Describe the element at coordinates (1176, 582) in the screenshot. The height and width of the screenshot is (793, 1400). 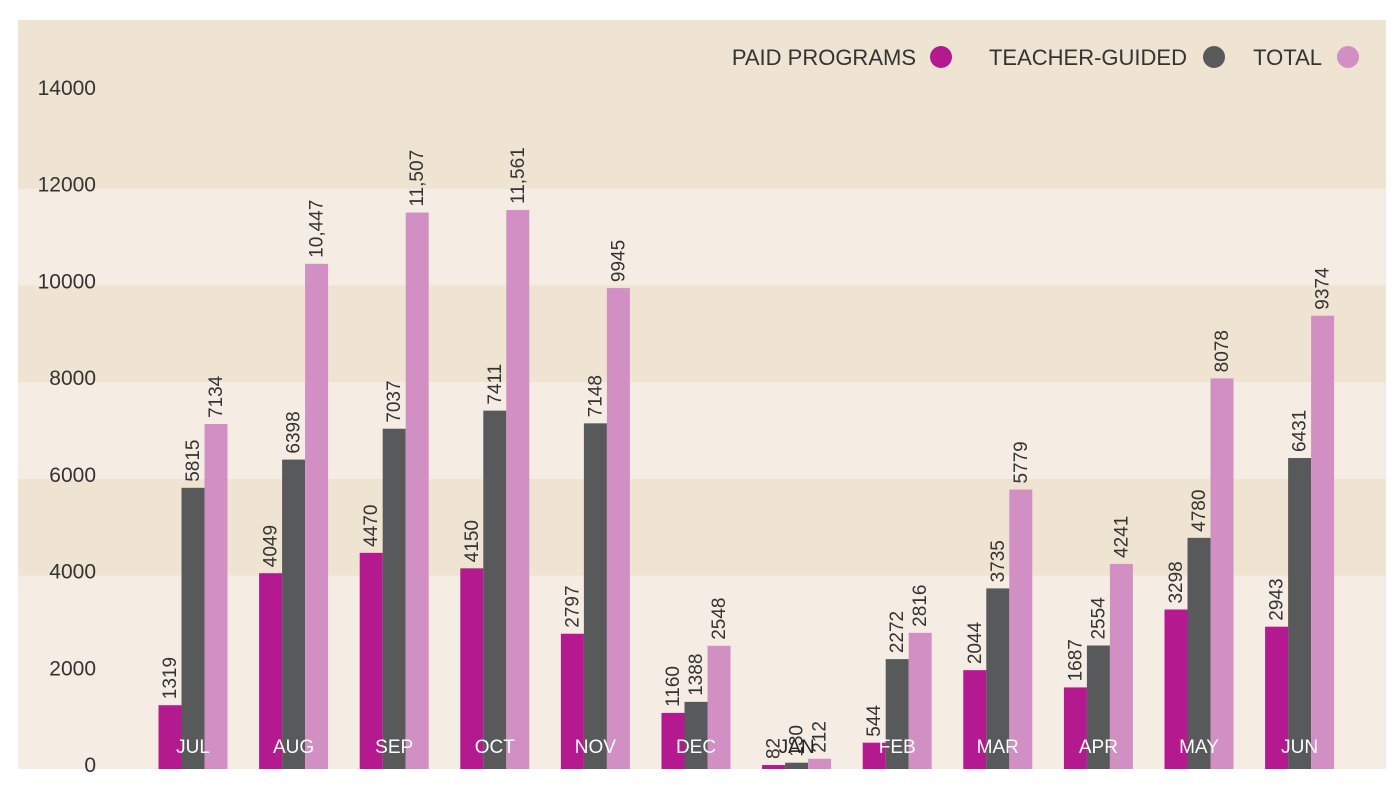
I see `value-label: 3298` at that location.